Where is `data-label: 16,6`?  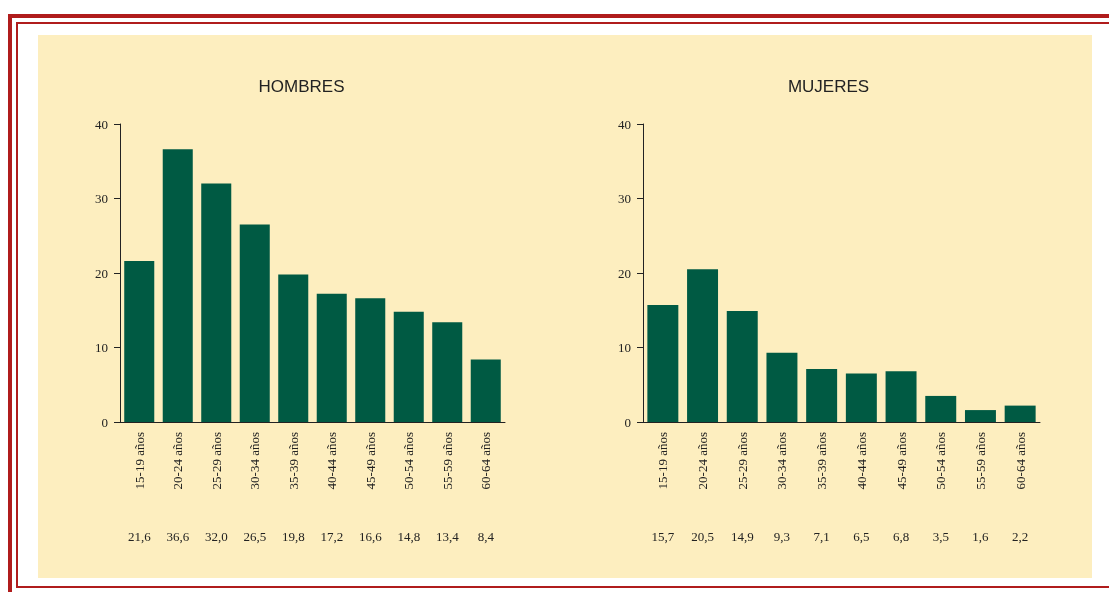
data-label: 16,6 is located at coordinates (370, 536).